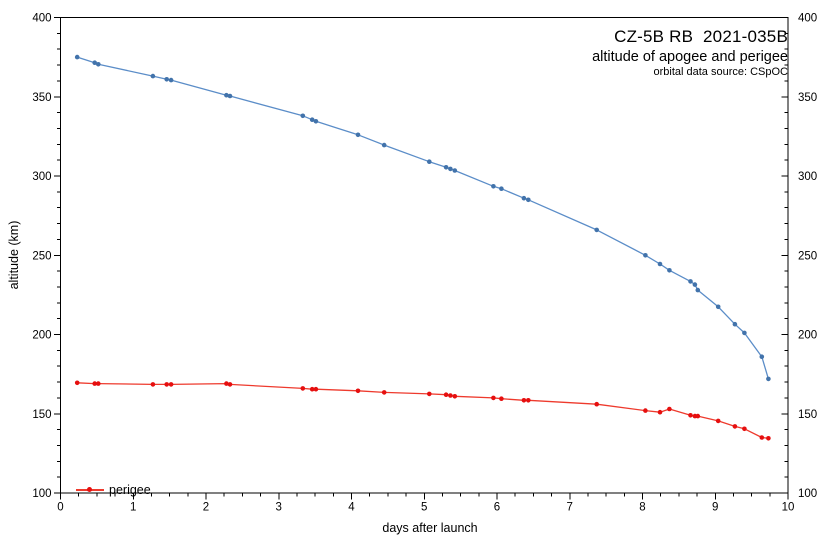 This screenshot has height=548, width=833. Describe the element at coordinates (113, 543) in the screenshot. I see `legend-item-apogee: apogee` at that location.